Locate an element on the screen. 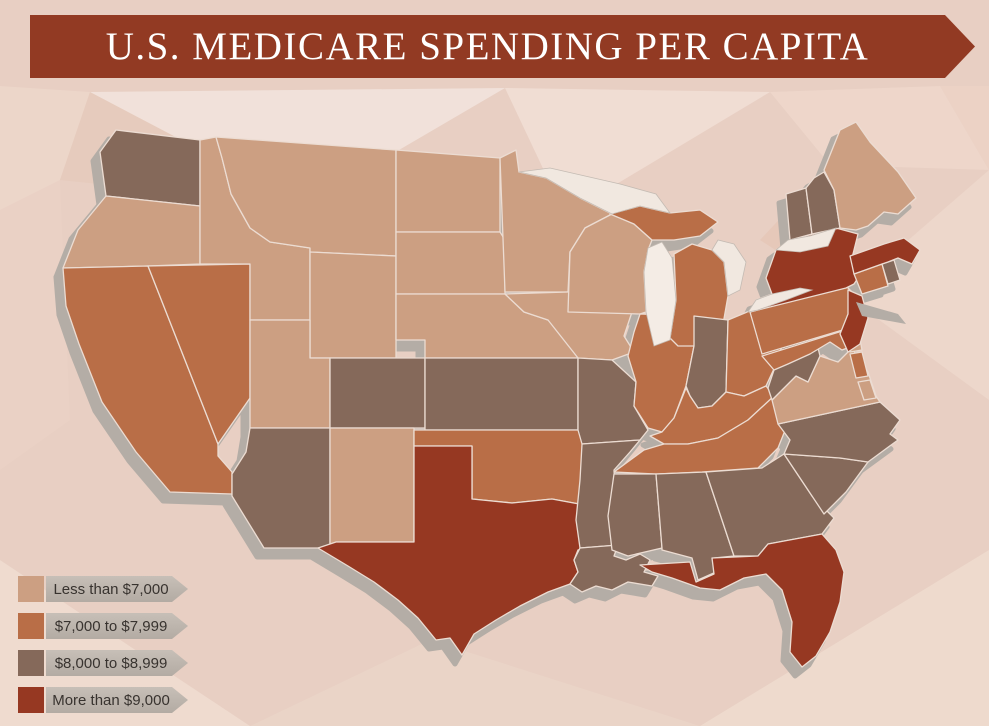 The width and height of the screenshot is (989, 726). state-washington is located at coordinates (150, 168).